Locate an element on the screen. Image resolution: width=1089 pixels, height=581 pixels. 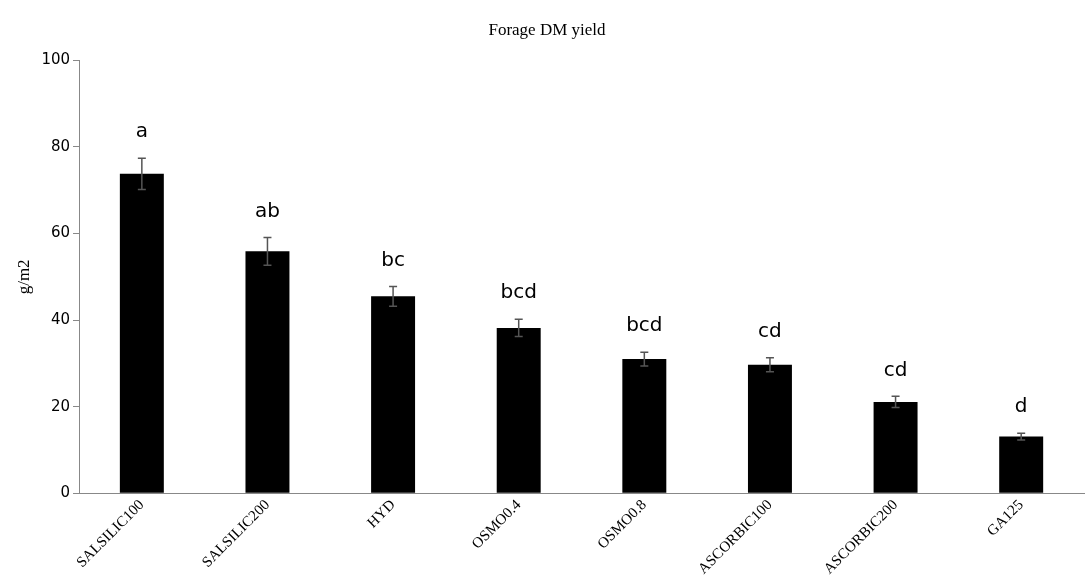
y-tick-label: 40 is located at coordinates (60, 319).